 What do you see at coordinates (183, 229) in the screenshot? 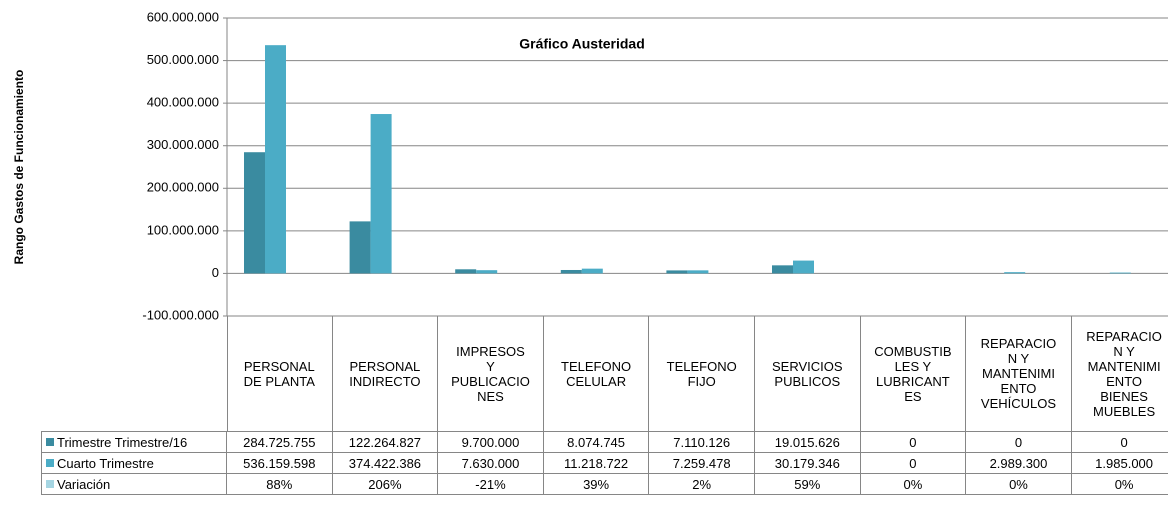
I see `y-tick-label: 100.000.000` at bounding box center [183, 229].